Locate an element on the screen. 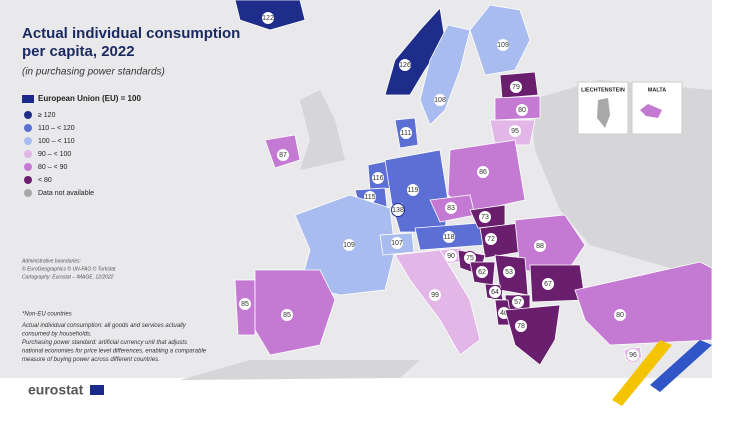  value-label: 64 is located at coordinates (495, 292).